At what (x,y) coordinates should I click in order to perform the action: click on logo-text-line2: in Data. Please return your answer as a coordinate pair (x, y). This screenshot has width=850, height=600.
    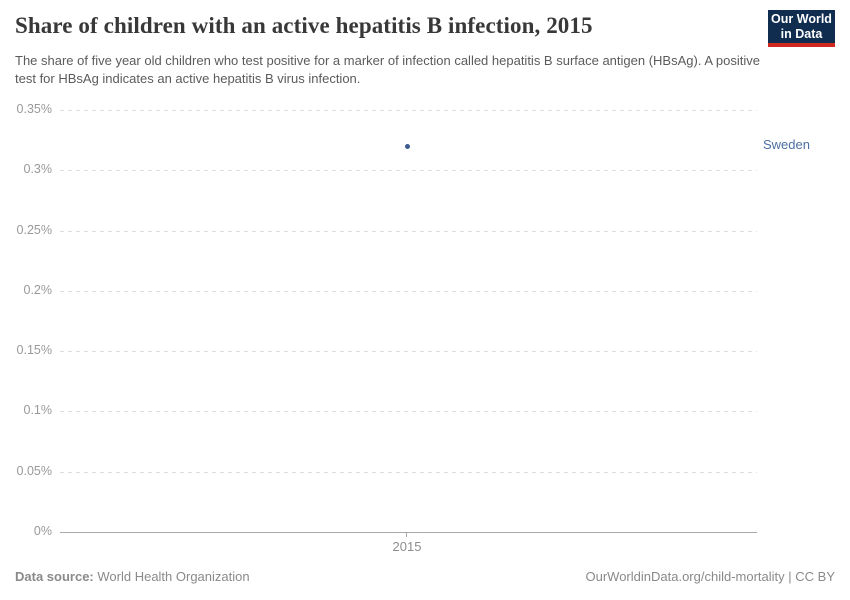
    Looking at the image, I should click on (801, 33).